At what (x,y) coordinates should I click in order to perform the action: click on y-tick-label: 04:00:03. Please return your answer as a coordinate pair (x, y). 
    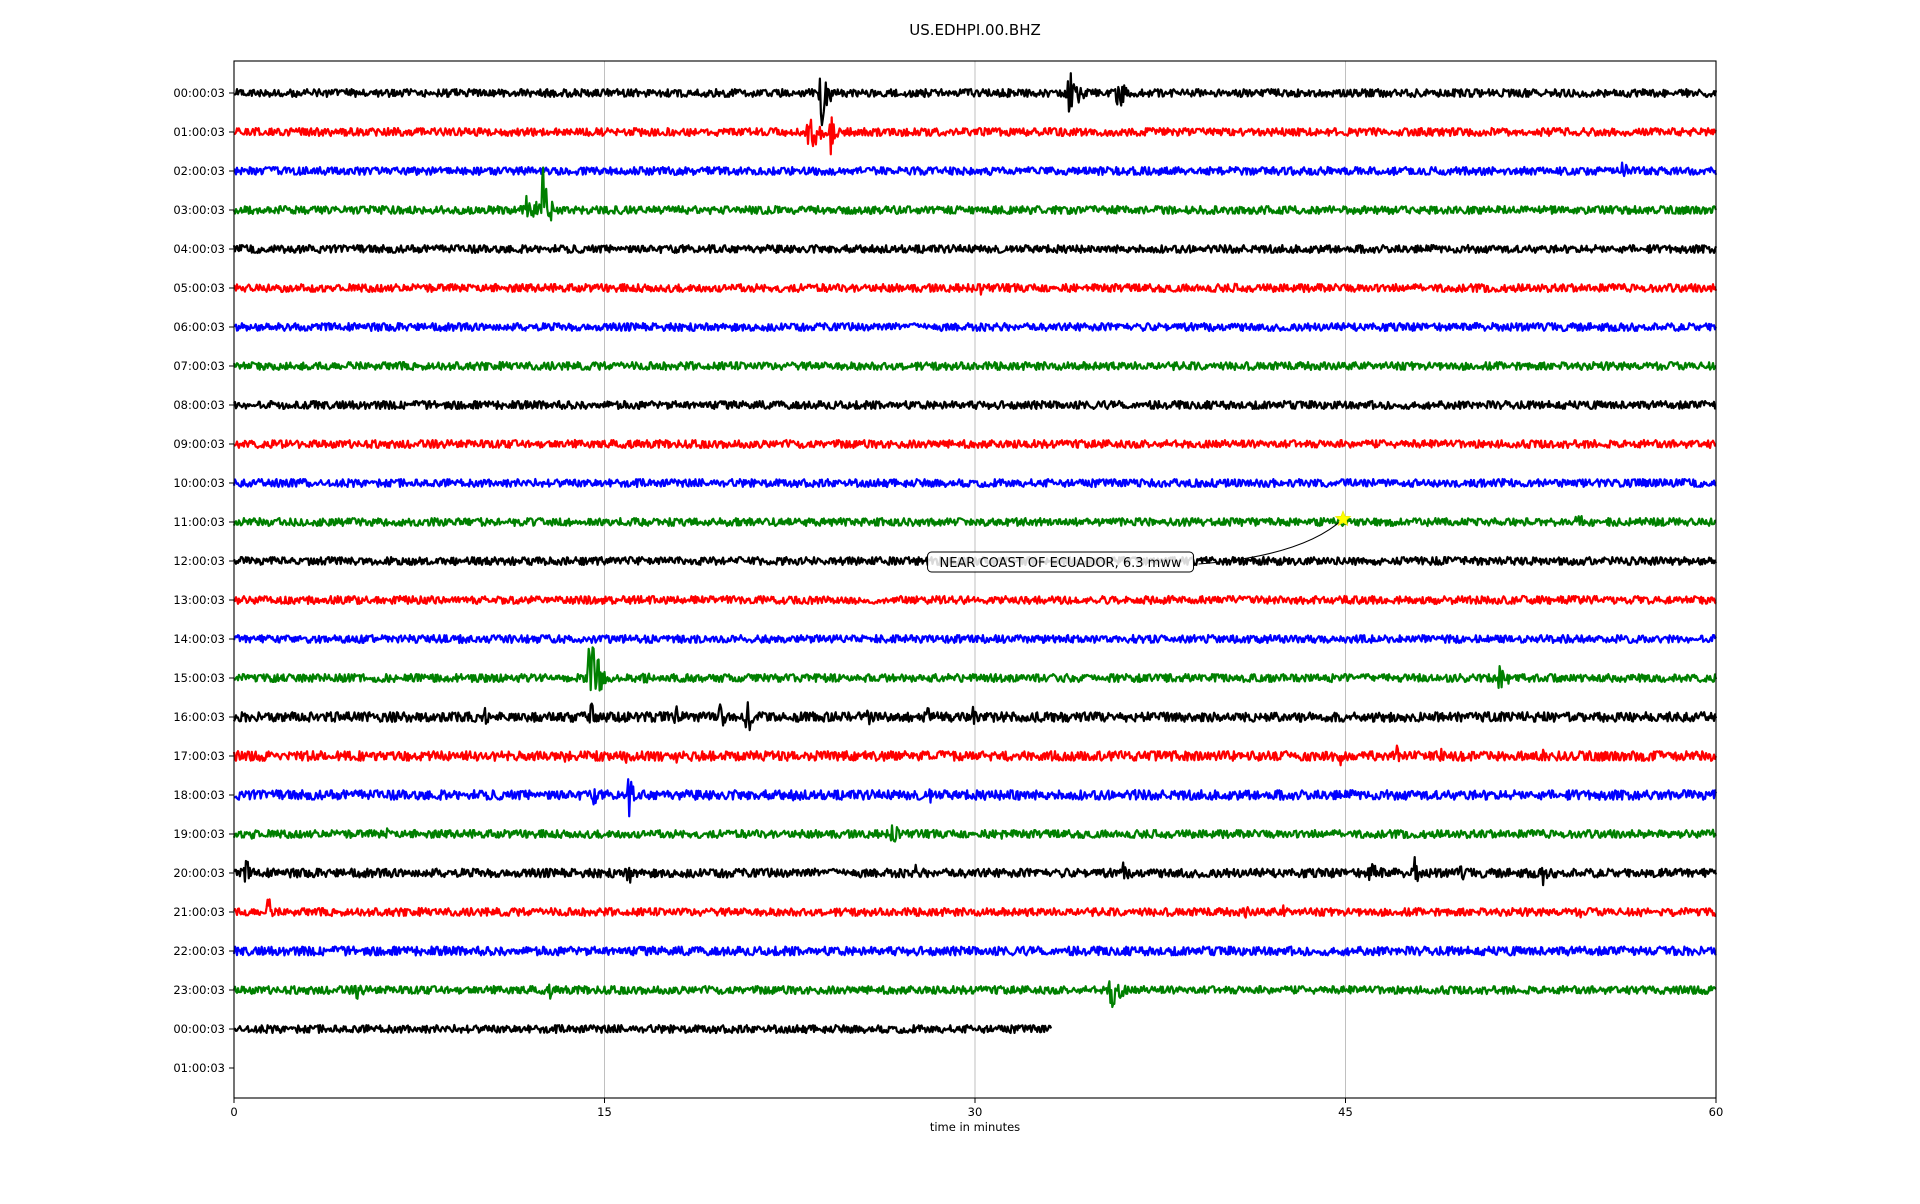
    Looking at the image, I should click on (199, 249).